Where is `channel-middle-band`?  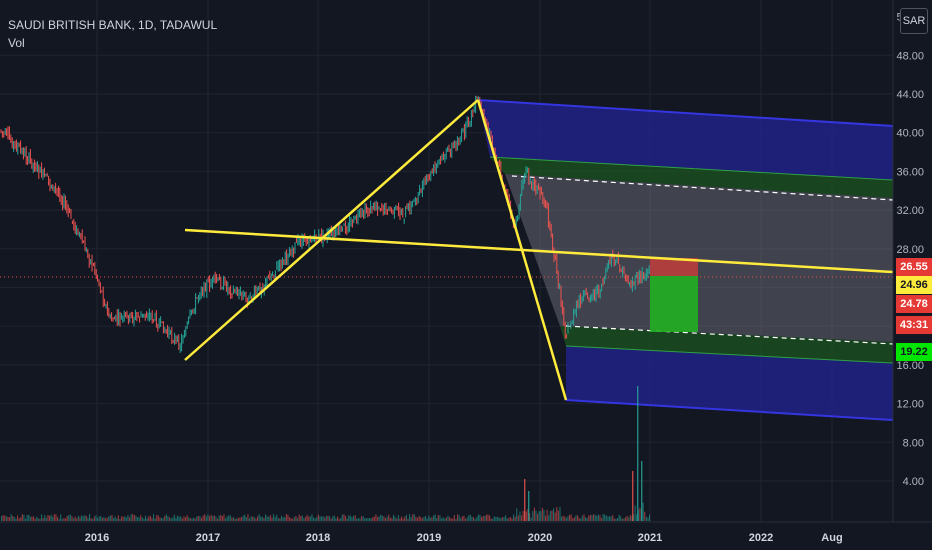 channel-middle-band is located at coordinates (699, 258).